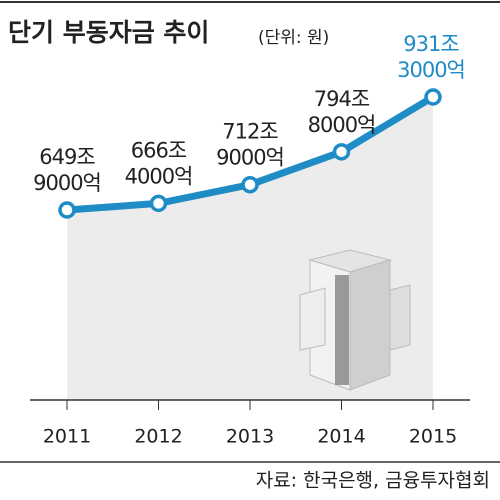 The height and width of the screenshot is (500, 500). Describe the element at coordinates (433, 437) in the screenshot. I see `x-tick-label: 2015` at that location.